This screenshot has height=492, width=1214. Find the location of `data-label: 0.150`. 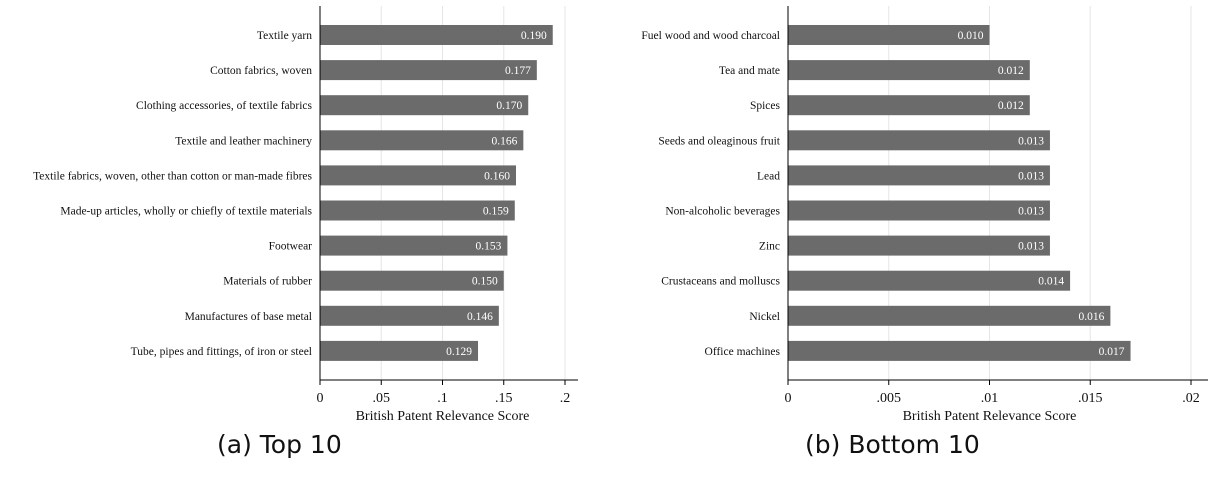

data-label: 0.150 is located at coordinates (485, 282).